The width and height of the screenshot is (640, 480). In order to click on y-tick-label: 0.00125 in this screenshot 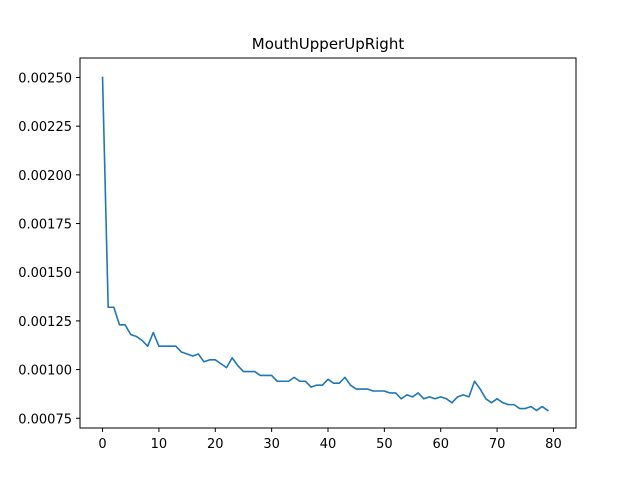, I will do `click(45, 322)`.